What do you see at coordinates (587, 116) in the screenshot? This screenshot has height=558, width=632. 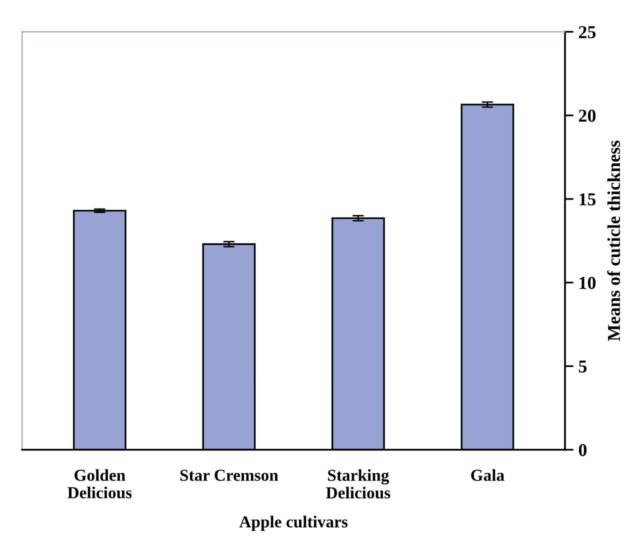 I see `y-tick-label: 20` at bounding box center [587, 116].